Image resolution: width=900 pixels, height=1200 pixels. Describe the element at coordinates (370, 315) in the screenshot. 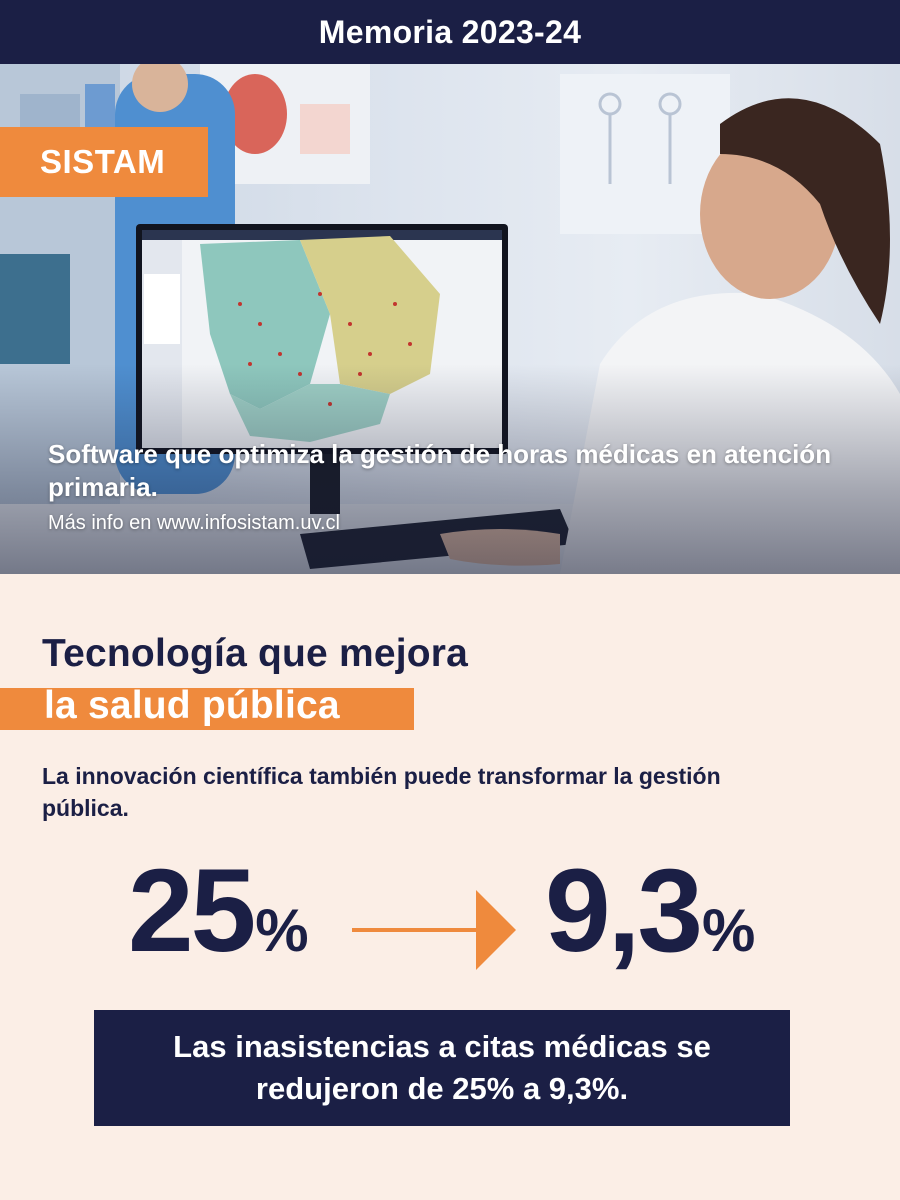

I see `map-region-east` at that location.